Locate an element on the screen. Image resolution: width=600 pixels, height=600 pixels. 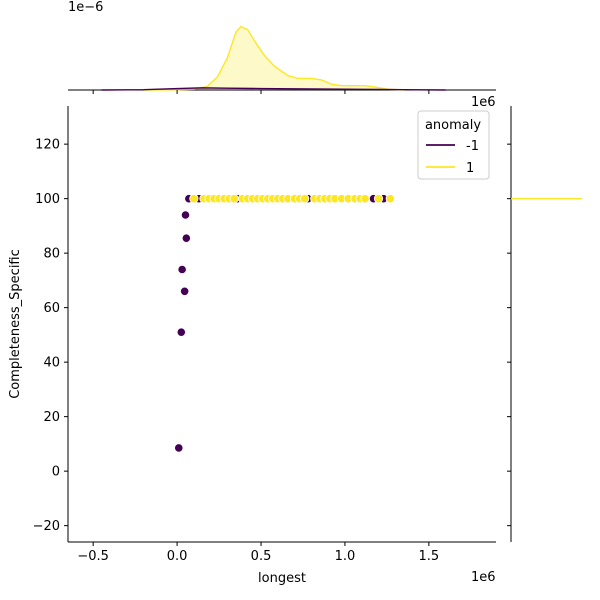
right-marginal-panel: 1e6 is located at coordinates (526, 318).